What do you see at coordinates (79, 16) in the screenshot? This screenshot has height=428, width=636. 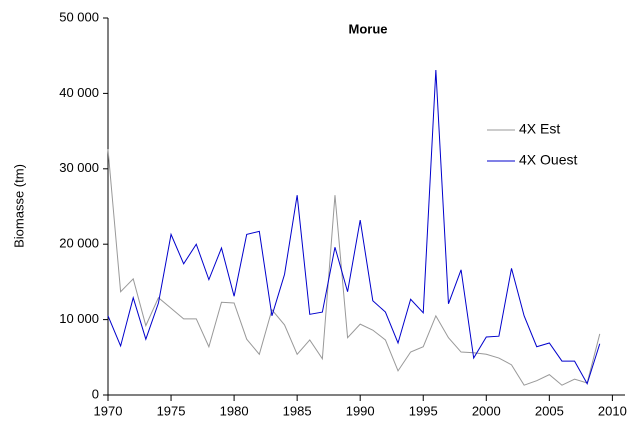 I see `y-tick-label: 50 000` at bounding box center [79, 16].